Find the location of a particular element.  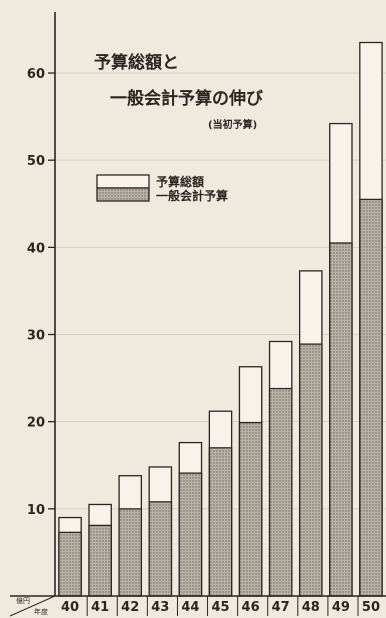

chart-subtitle: 一般会計予算の伸び is located at coordinates (186, 98).